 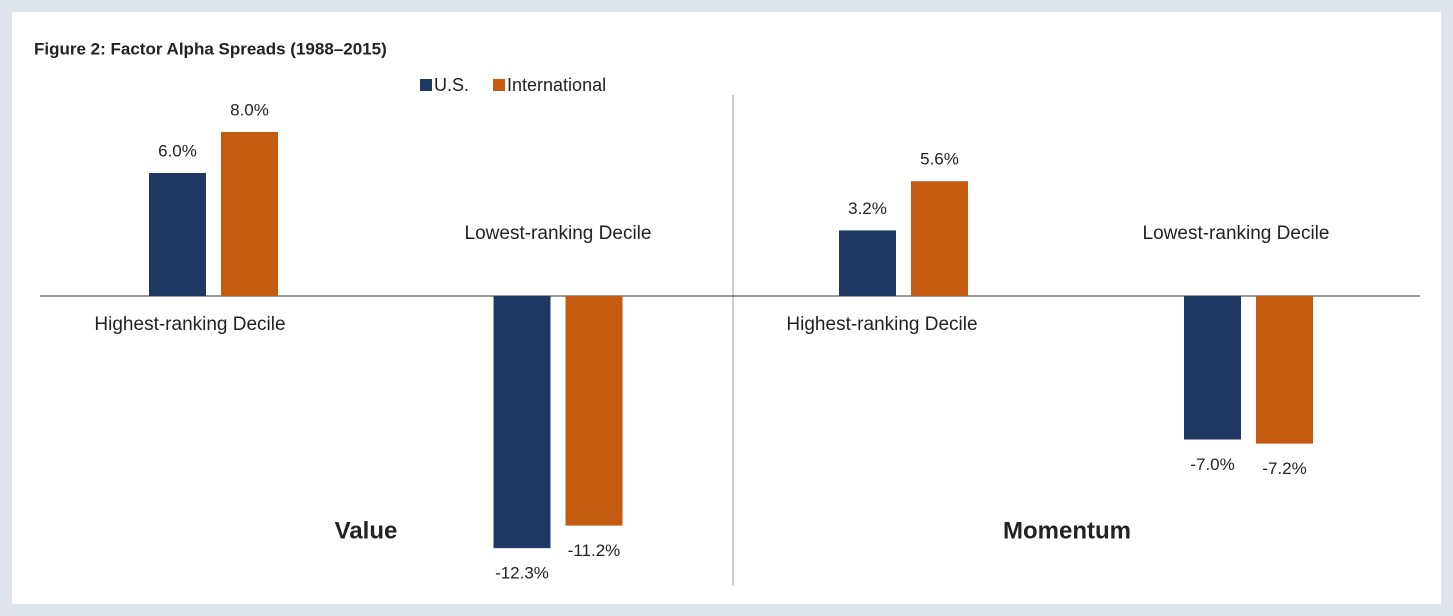 I want to click on value-label: -7.2%, so click(x=1284, y=468).